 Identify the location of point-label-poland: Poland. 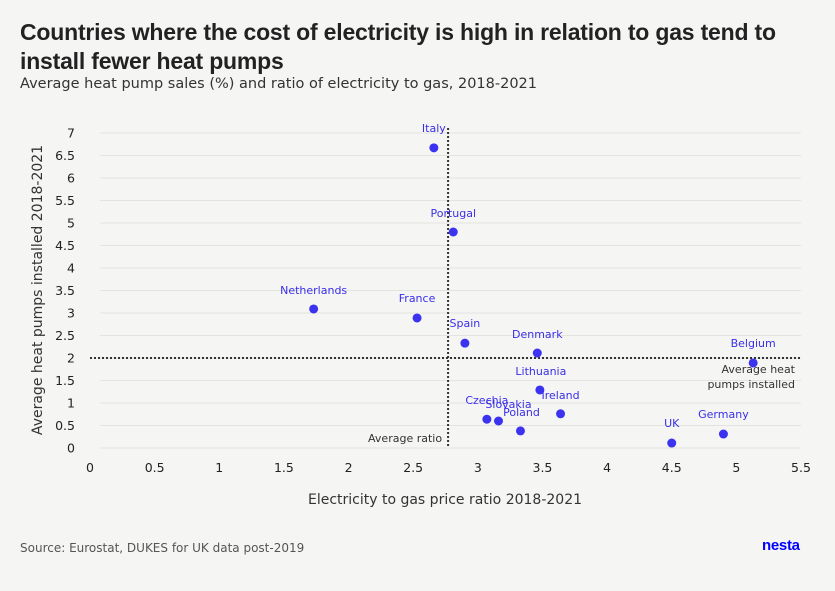
(521, 412).